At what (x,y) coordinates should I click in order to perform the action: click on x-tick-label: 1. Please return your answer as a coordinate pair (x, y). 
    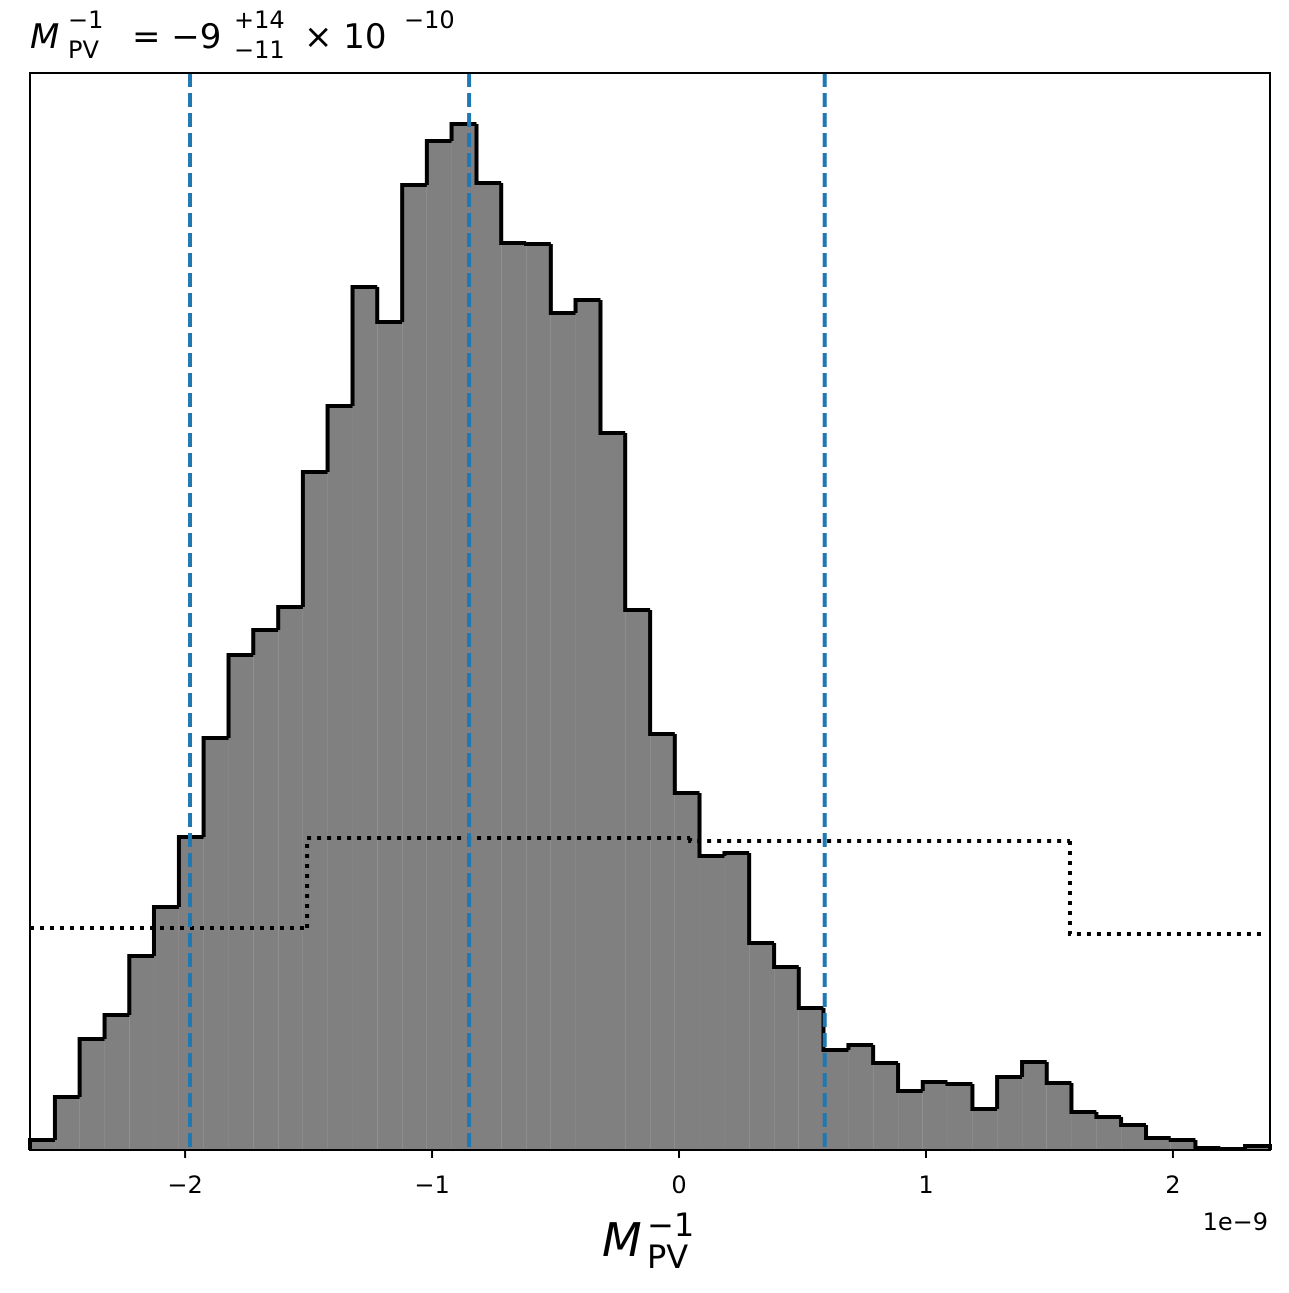
    Looking at the image, I should click on (925, 1185).